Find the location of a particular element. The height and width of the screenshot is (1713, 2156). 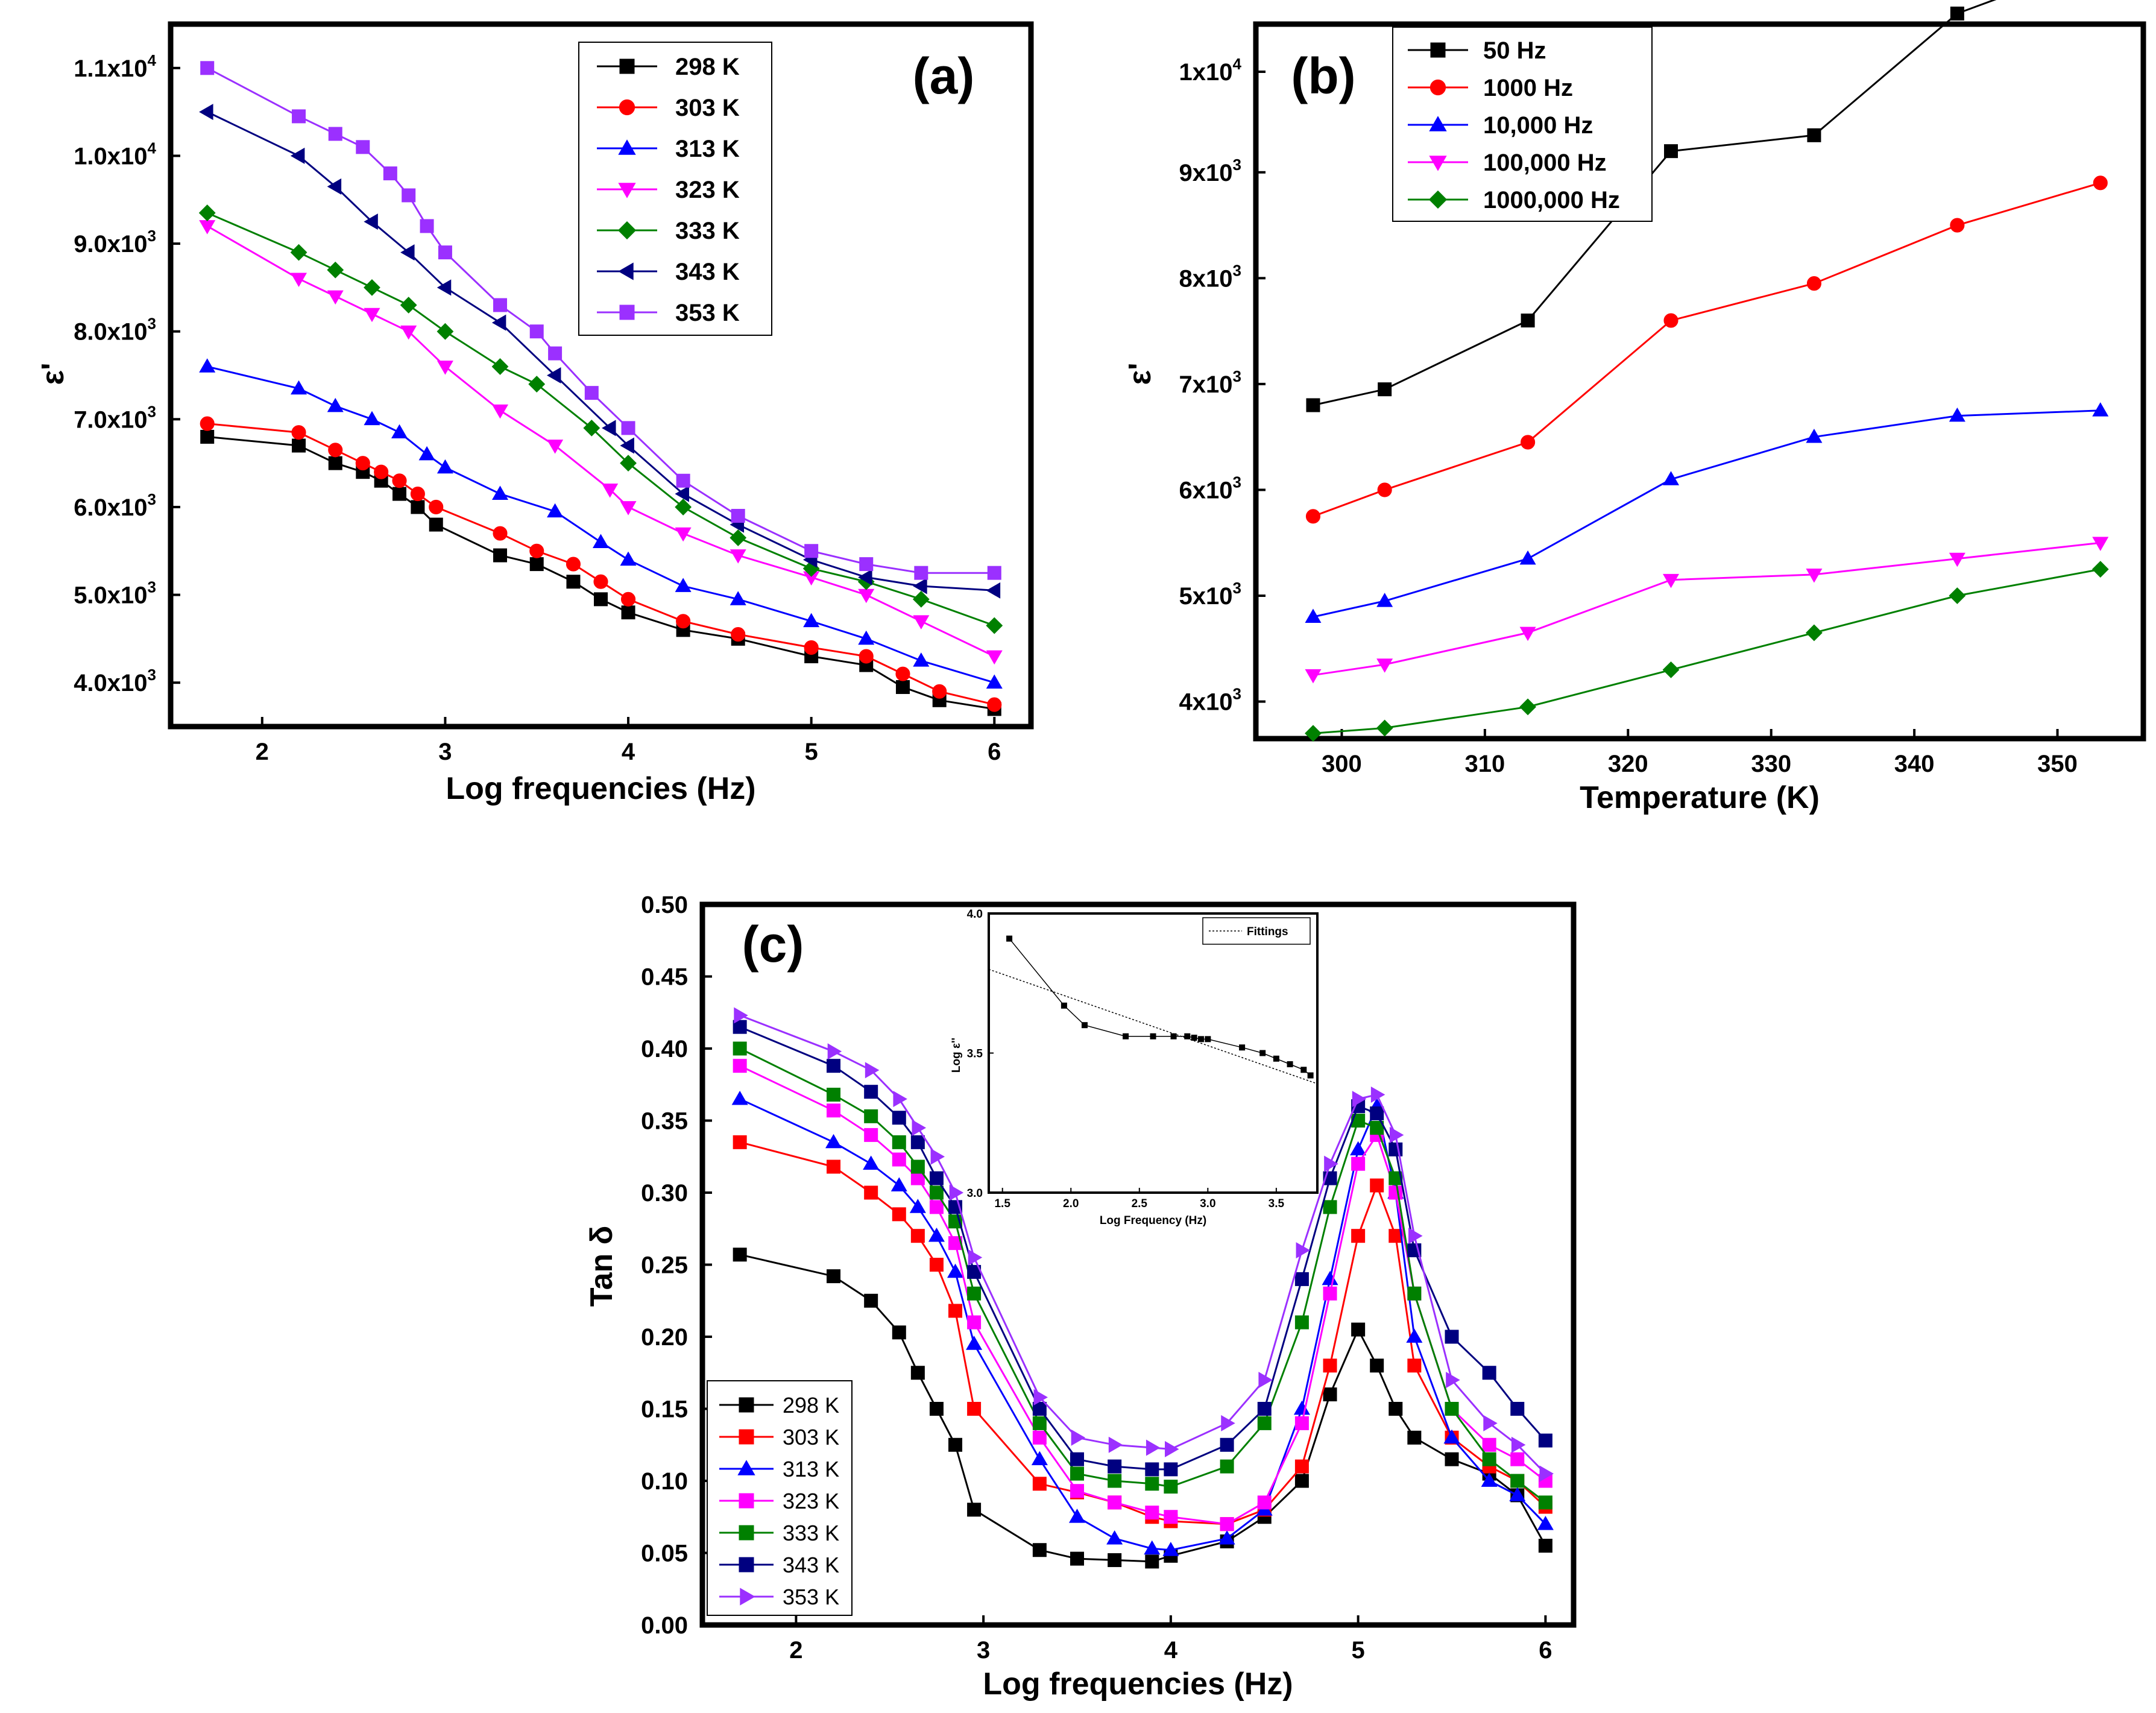

y-tick-label-a-3: 7.0x10³ is located at coordinates (115, 417).